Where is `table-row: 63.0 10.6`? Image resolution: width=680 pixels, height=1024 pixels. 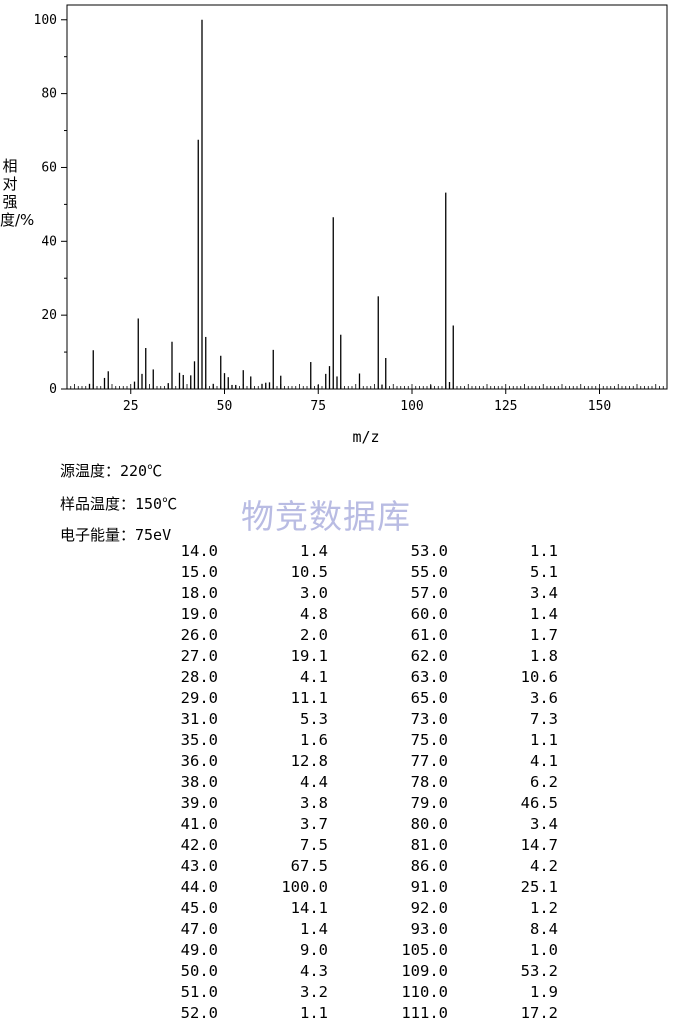 table-row: 63.0 10.6 is located at coordinates (474, 677).